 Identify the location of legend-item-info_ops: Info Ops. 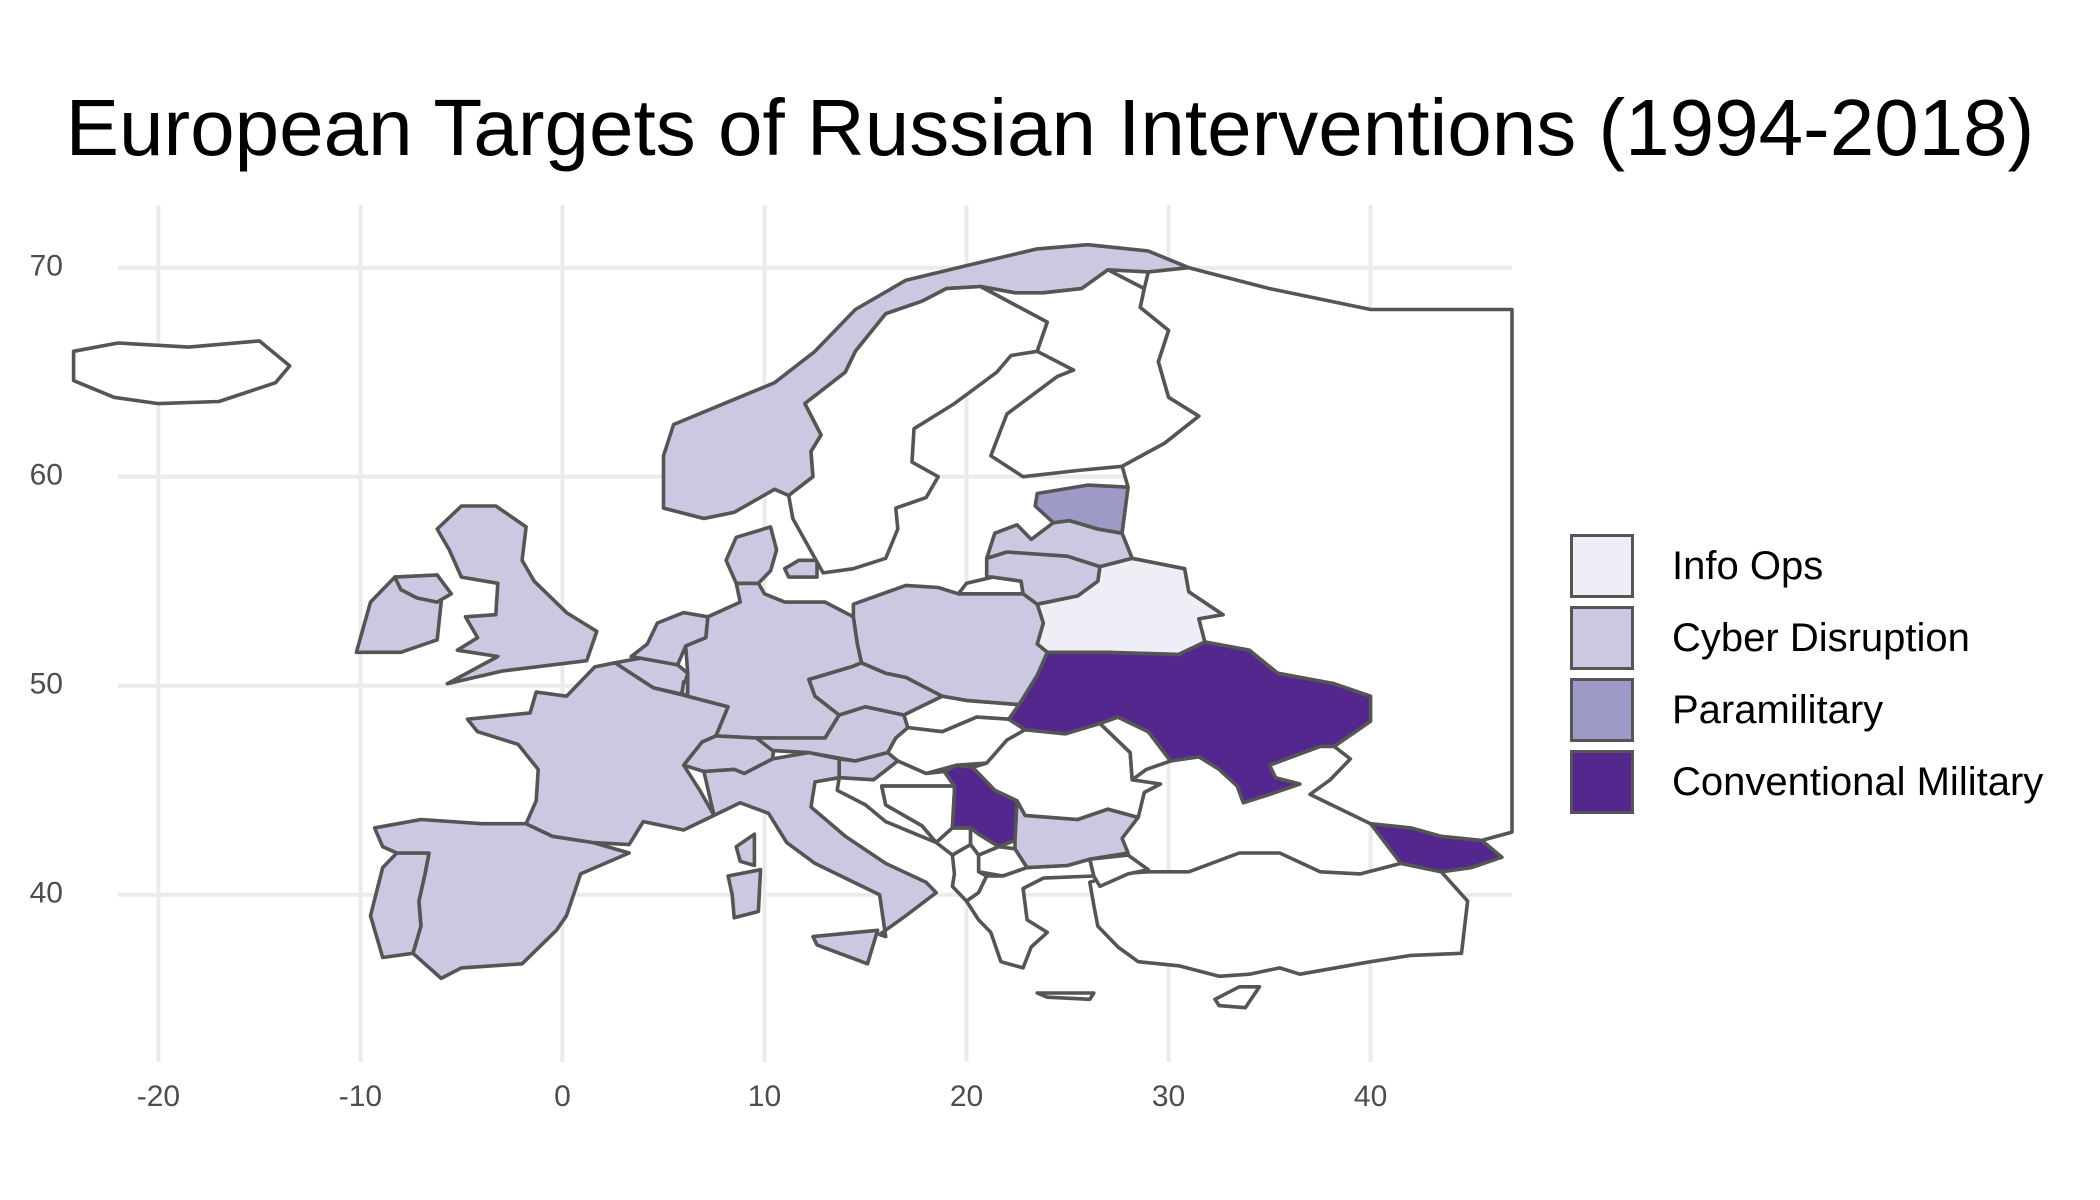
(1806, 566).